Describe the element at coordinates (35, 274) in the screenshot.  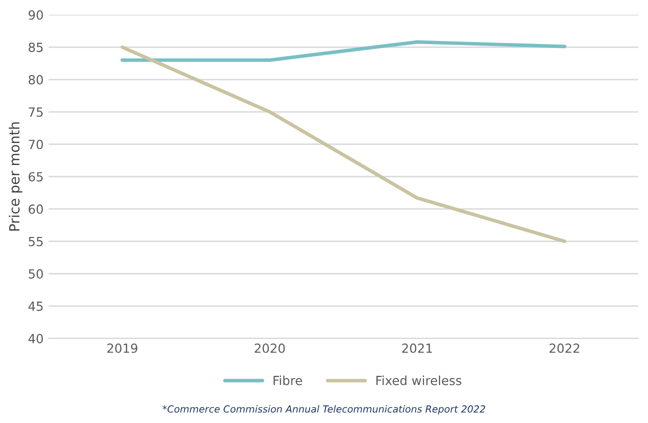
I see `y-tick-label: 50` at that location.